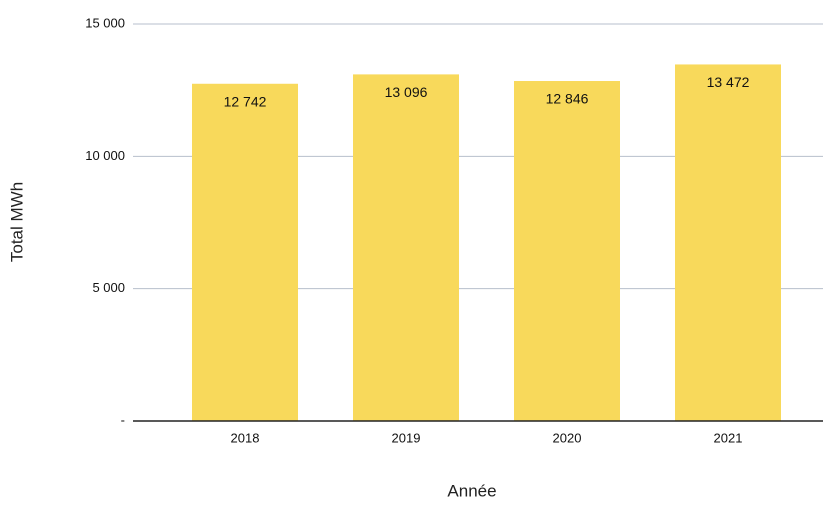  Describe the element at coordinates (728, 82) in the screenshot. I see `value-label: 13 472` at that location.